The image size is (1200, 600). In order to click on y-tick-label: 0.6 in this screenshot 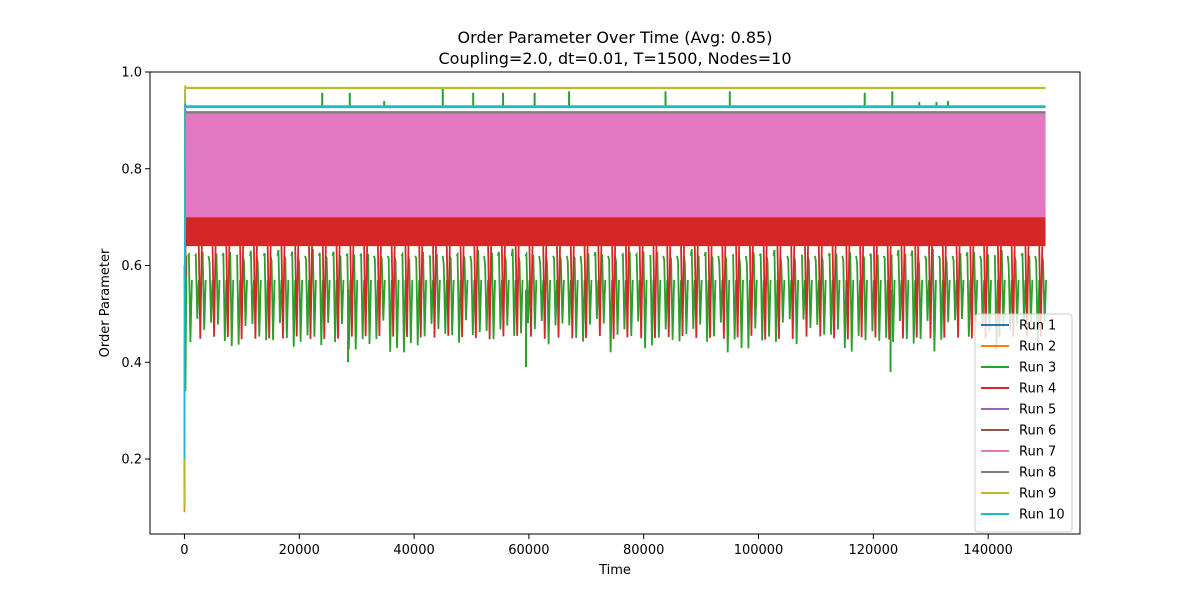, I will do `click(131, 266)`.